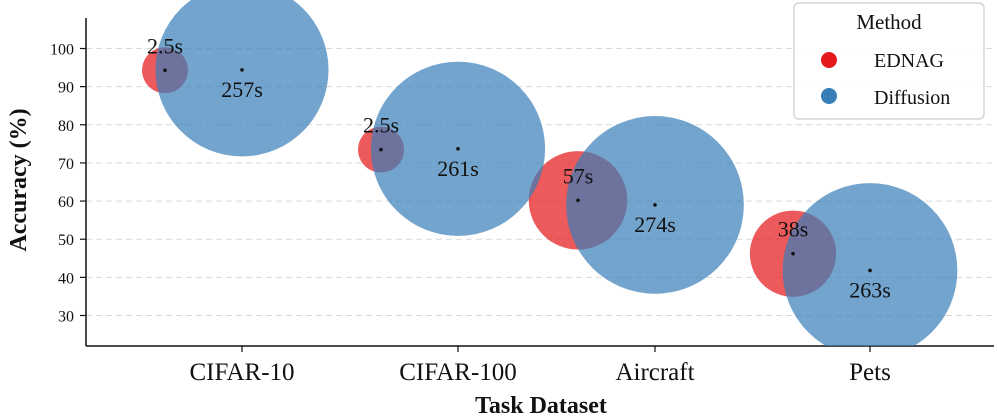  What do you see at coordinates (66, 240) in the screenshot?
I see `y-tick-label: 50` at bounding box center [66, 240].